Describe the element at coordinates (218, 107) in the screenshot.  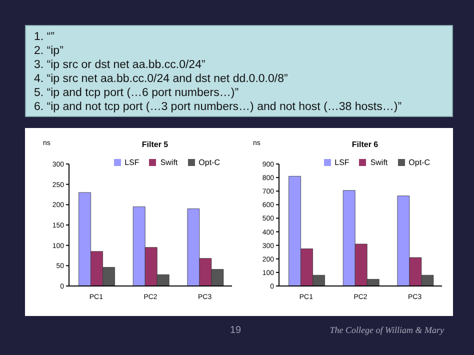
I see `text: 6. “ip and not tcp port (…3 port numbers…) and not host (…38 hosts…)”` at that location.